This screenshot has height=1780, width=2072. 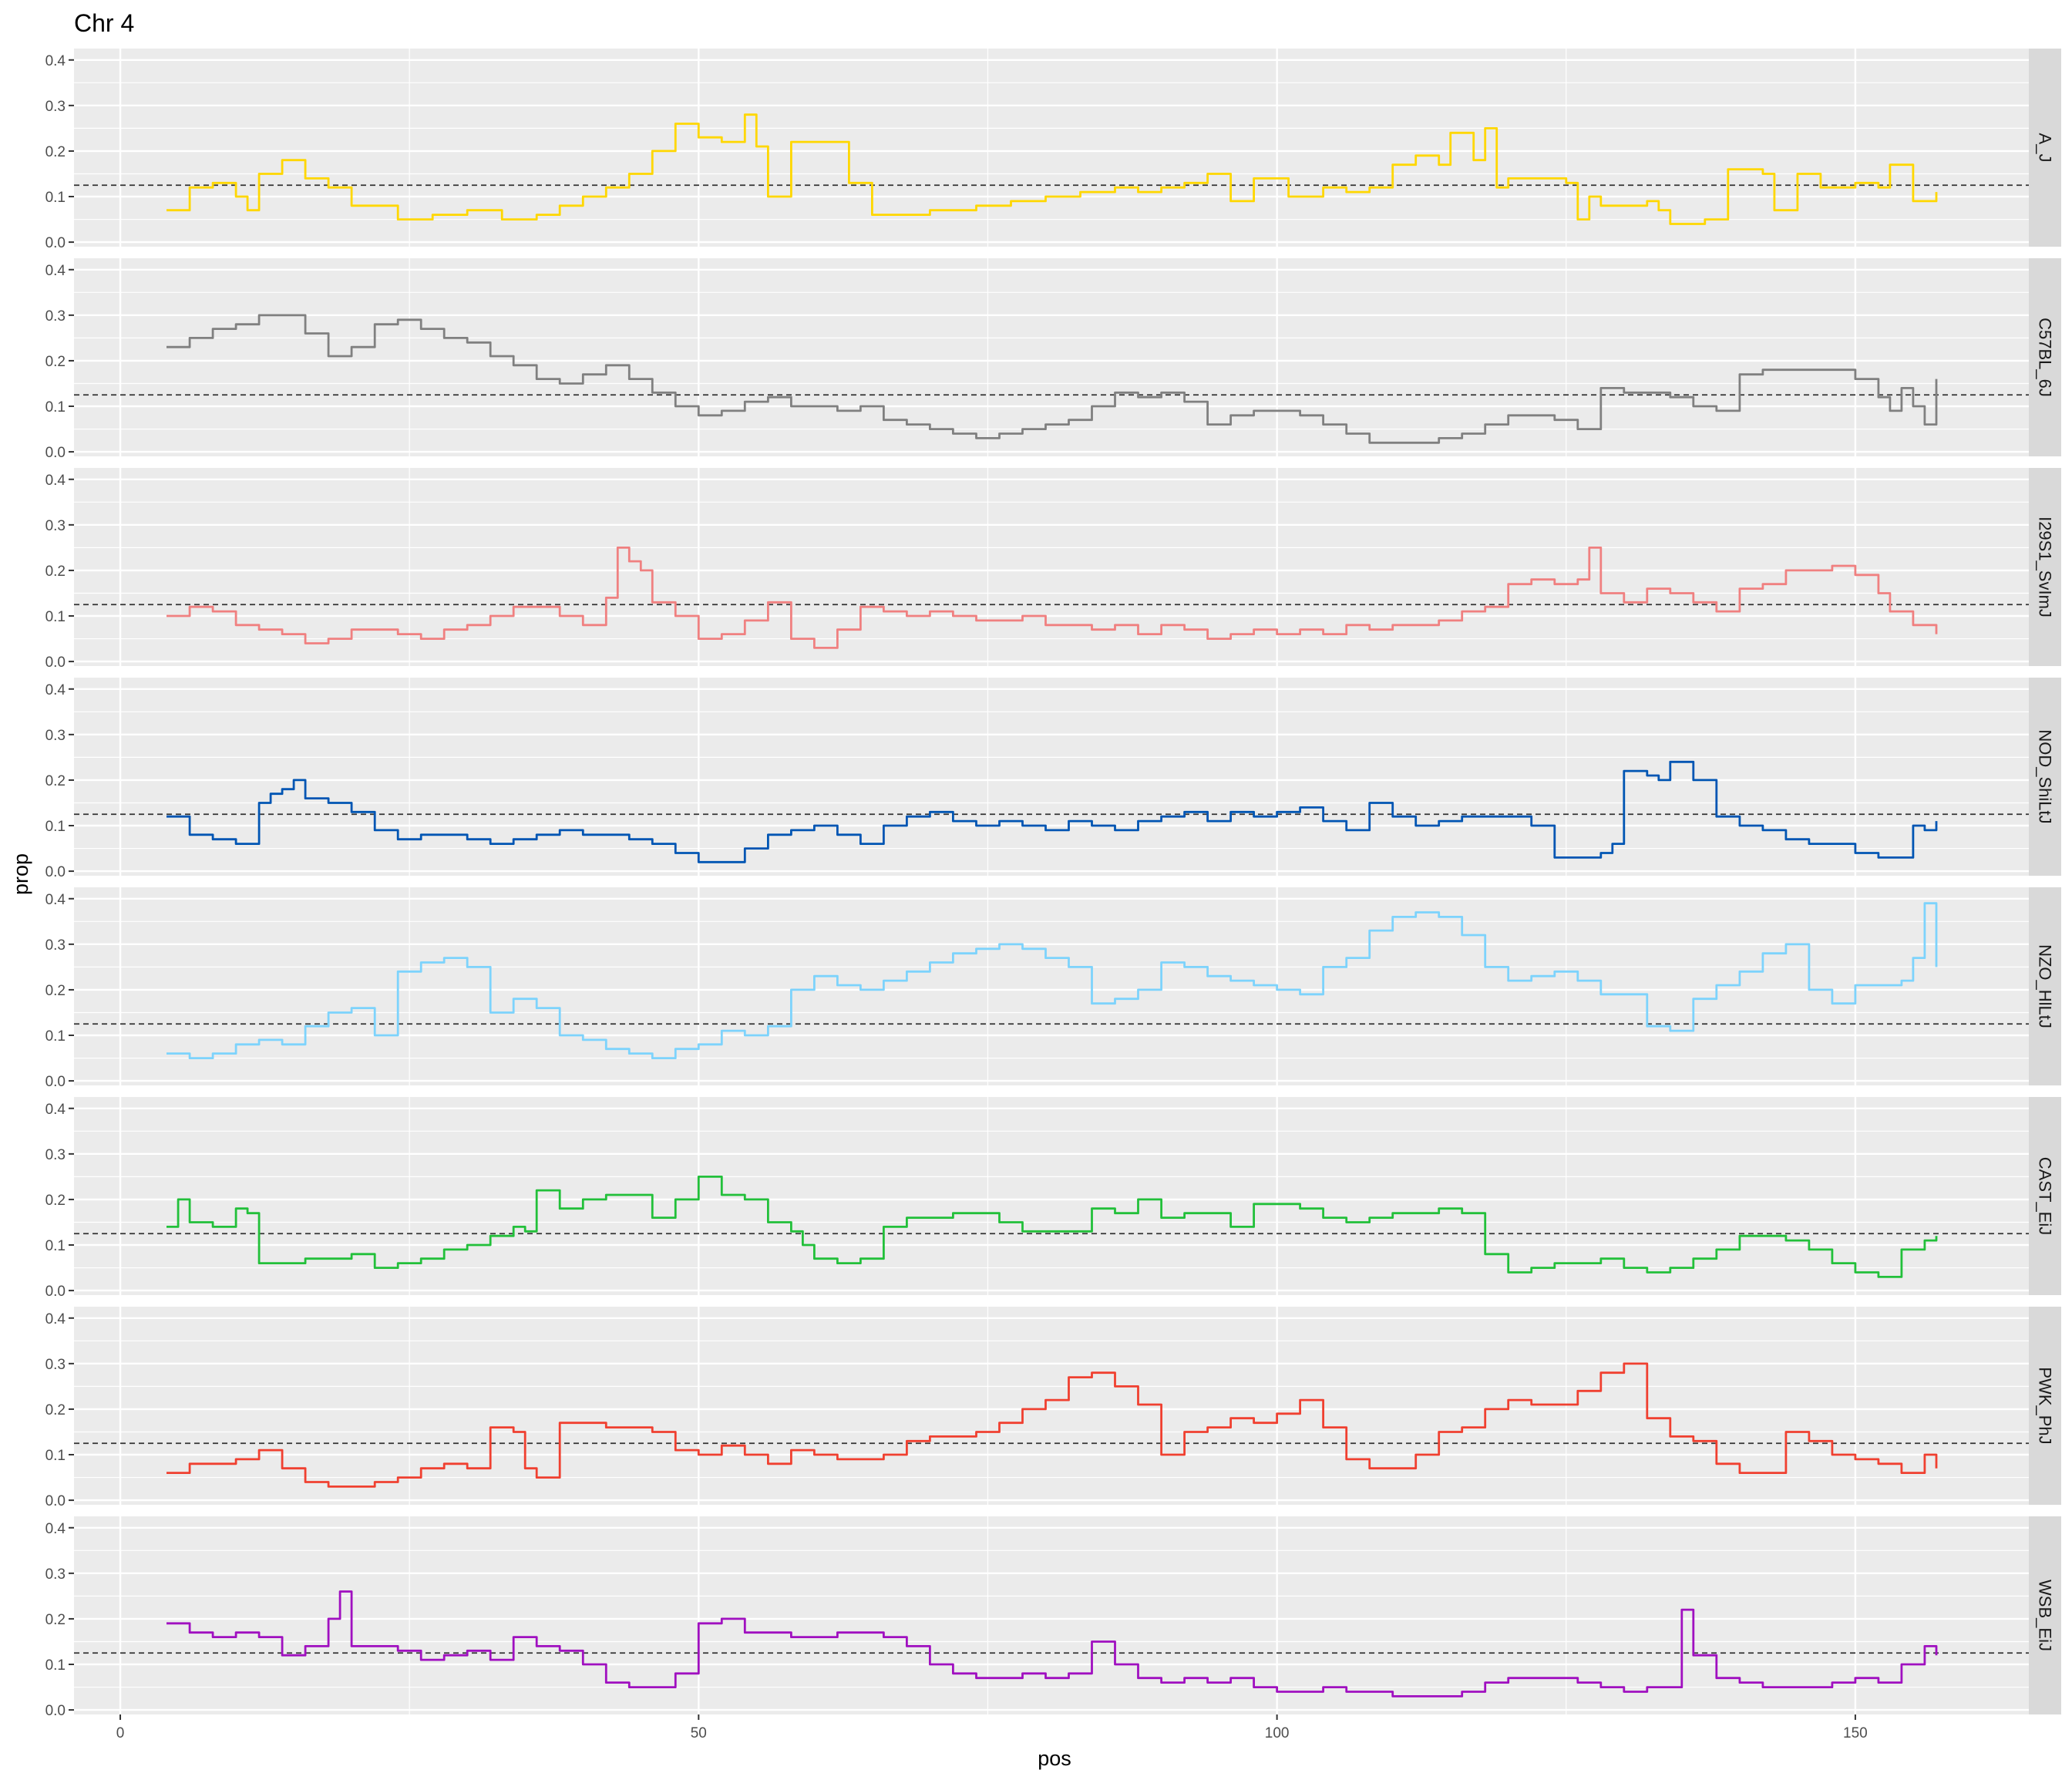 I want to click on series-line-c57bl-6j, so click(x=1052, y=379).